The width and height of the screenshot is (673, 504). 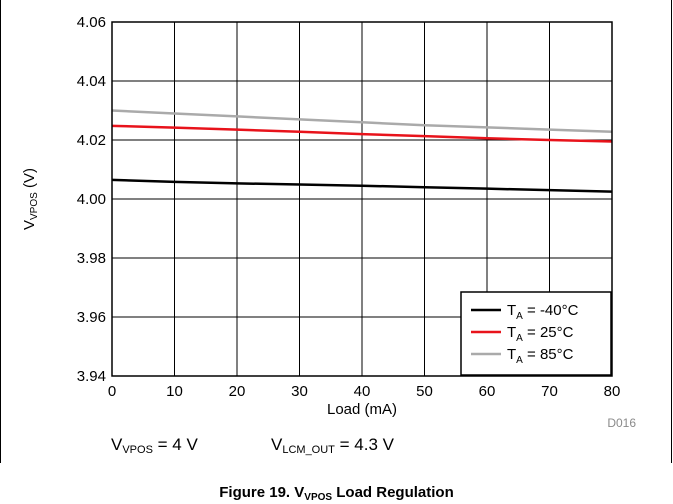 I want to click on legend-box, so click(x=536, y=333).